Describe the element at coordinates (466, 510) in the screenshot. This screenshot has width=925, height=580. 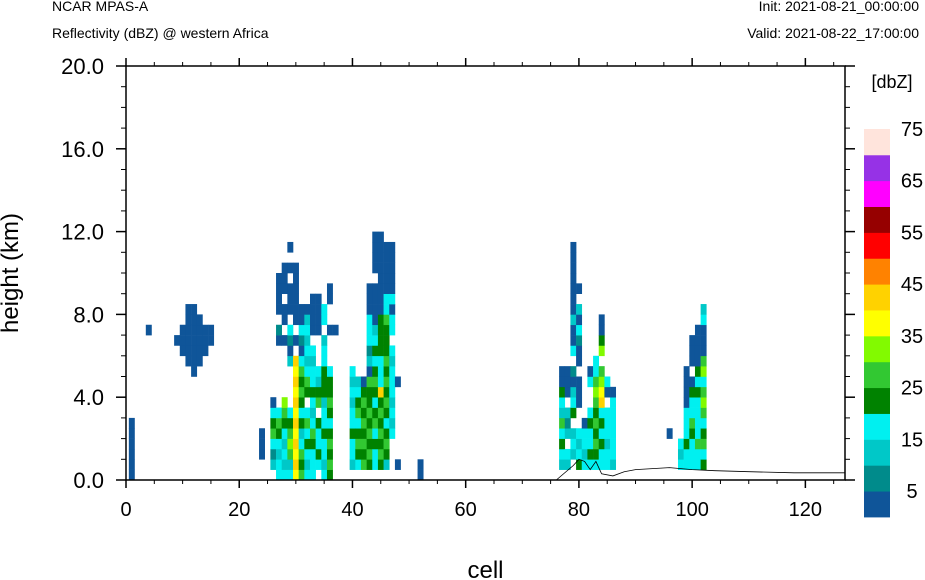
I see `x-tick-label: 60` at that location.